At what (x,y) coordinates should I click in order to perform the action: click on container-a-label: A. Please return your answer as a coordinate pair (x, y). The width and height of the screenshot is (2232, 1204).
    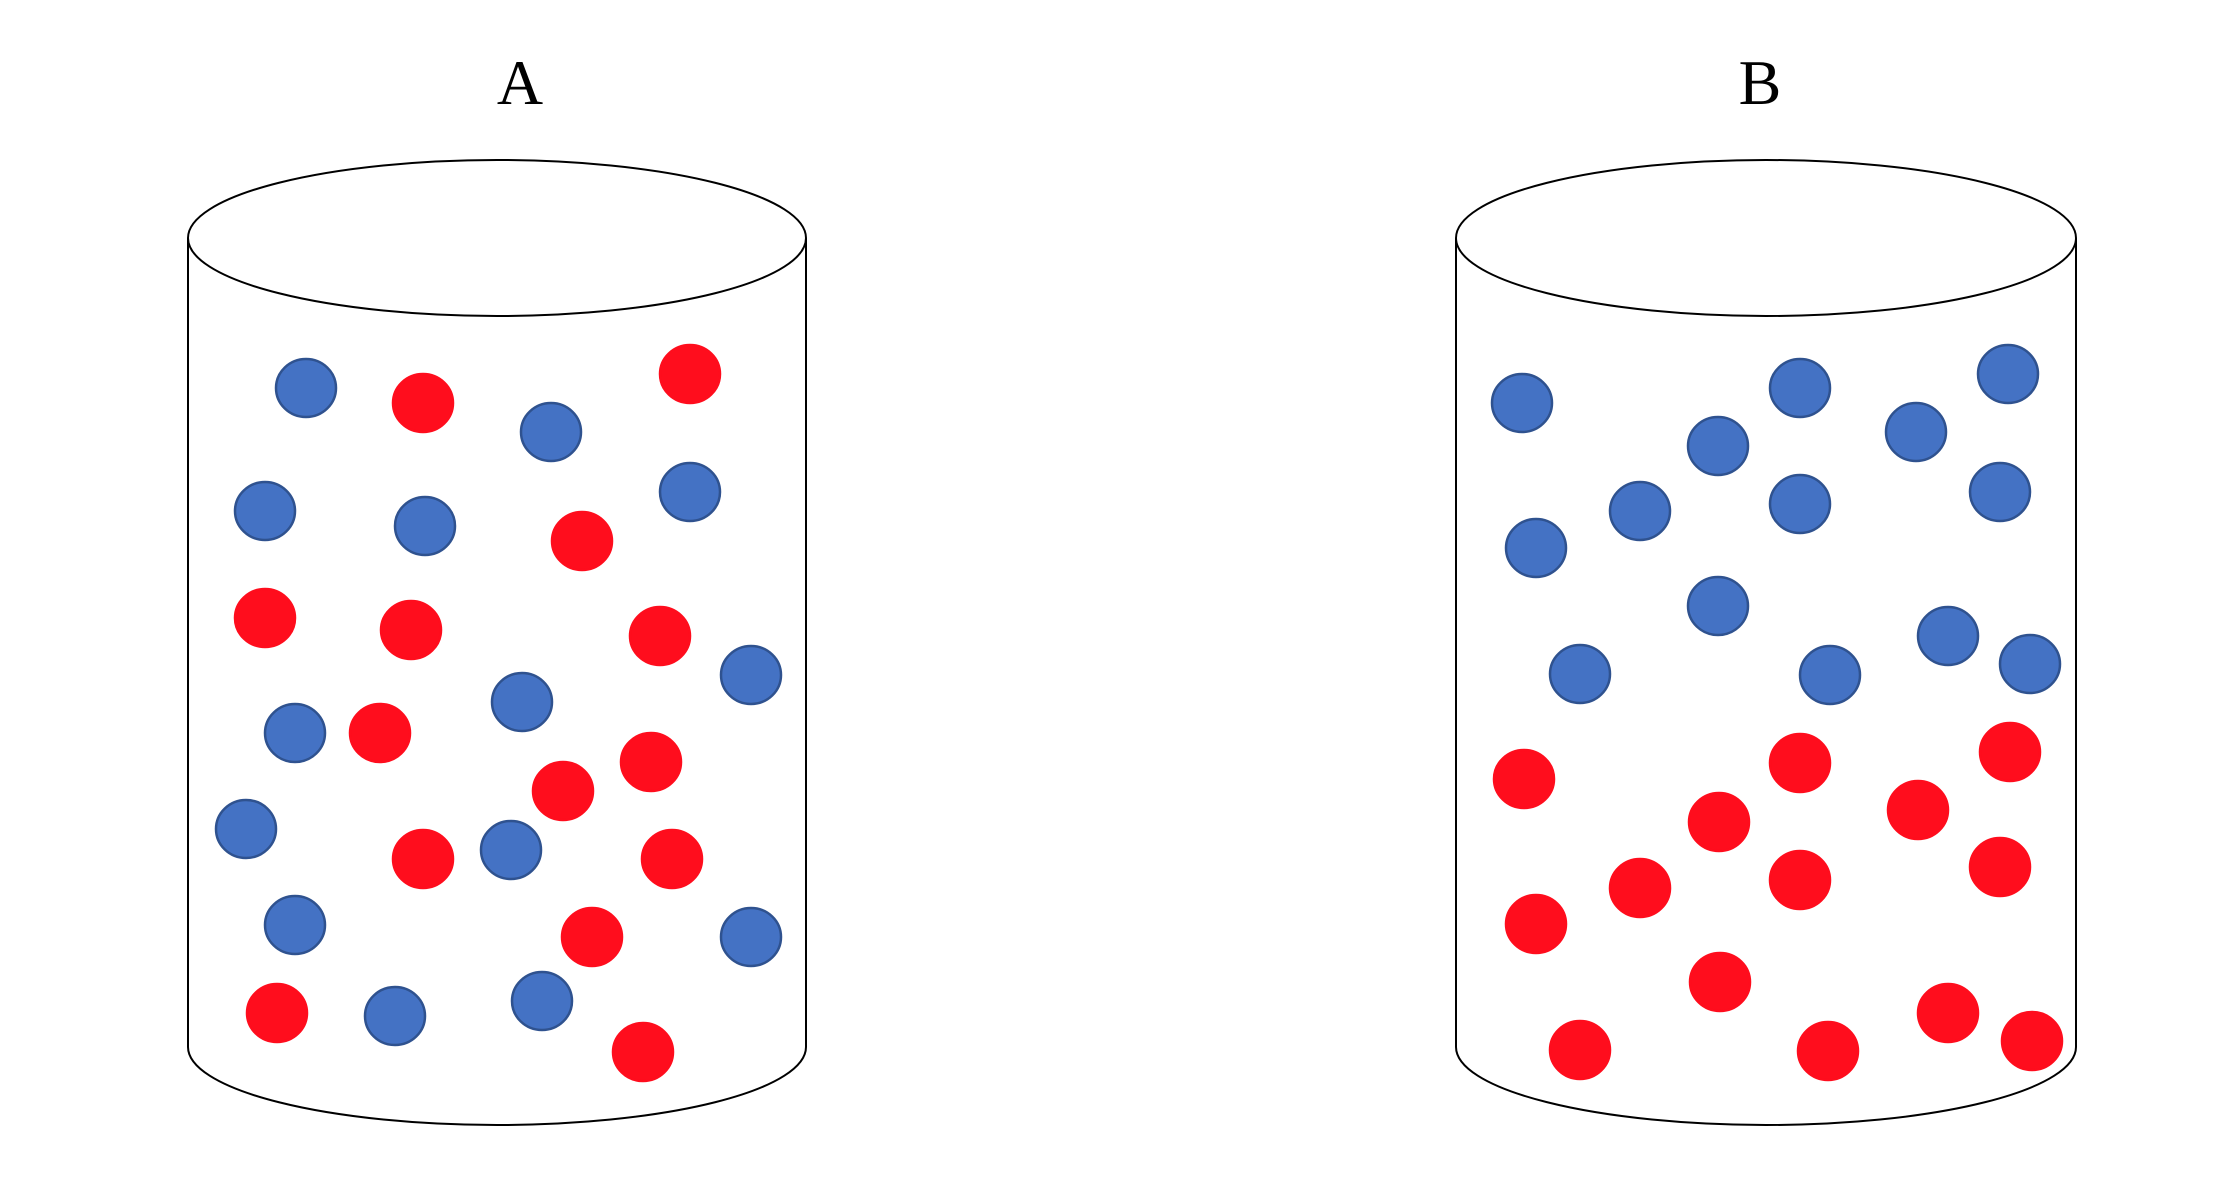
    Looking at the image, I should click on (520, 82).